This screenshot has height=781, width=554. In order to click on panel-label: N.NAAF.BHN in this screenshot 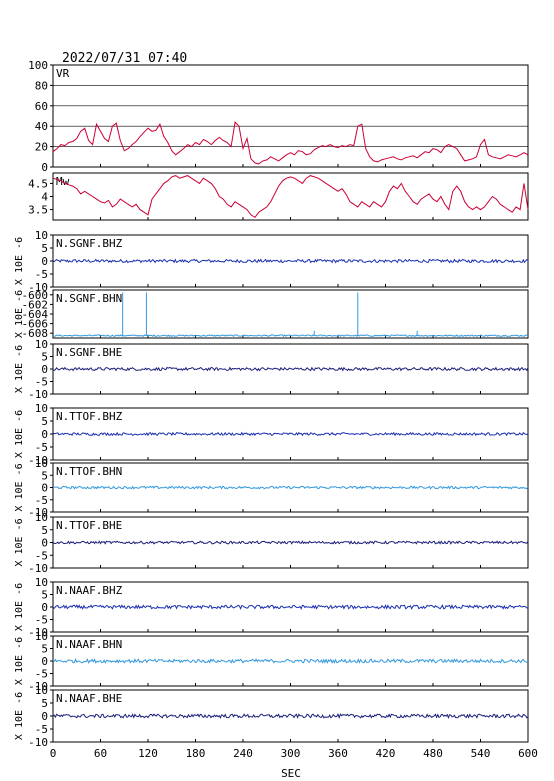, I will do `click(89, 644)`.